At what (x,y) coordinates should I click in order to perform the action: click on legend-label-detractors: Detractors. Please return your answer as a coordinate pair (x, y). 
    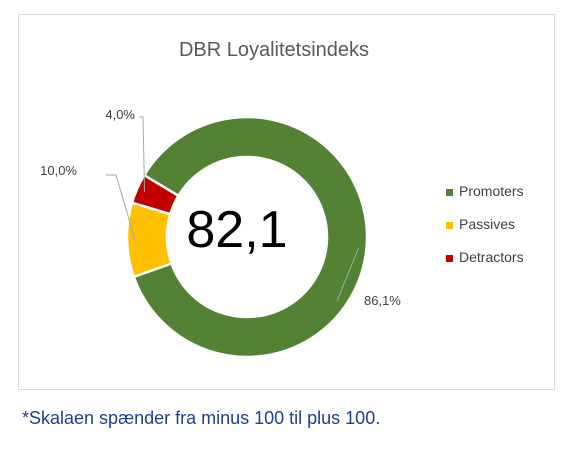
    Looking at the image, I should click on (491, 257).